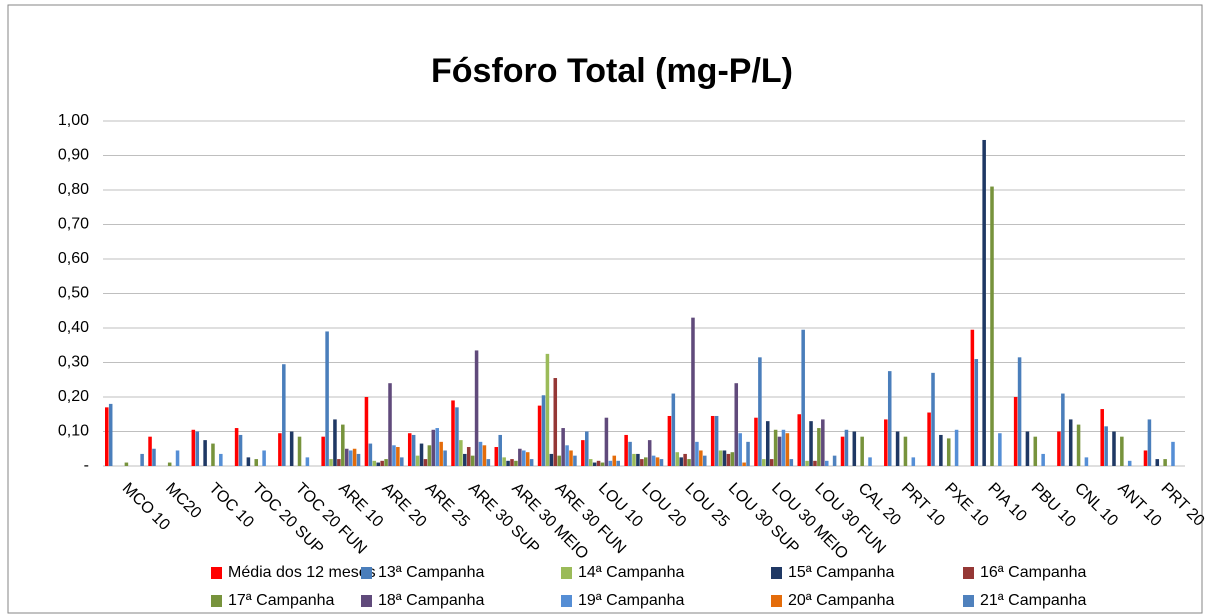  What do you see at coordinates (841, 572) in the screenshot?
I see `legend-label: 15ª Campanha` at bounding box center [841, 572].